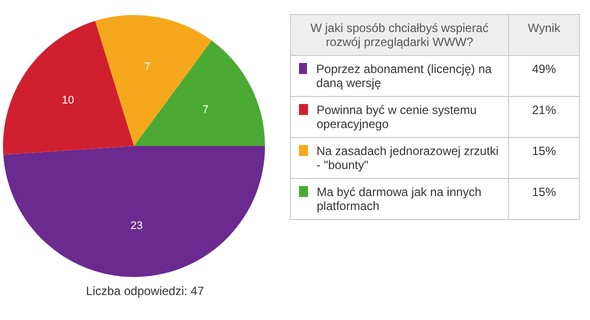  What do you see at coordinates (399, 199) in the screenshot?
I see `legend-label: Ma być darmowa jak na innych platformach` at bounding box center [399, 199].